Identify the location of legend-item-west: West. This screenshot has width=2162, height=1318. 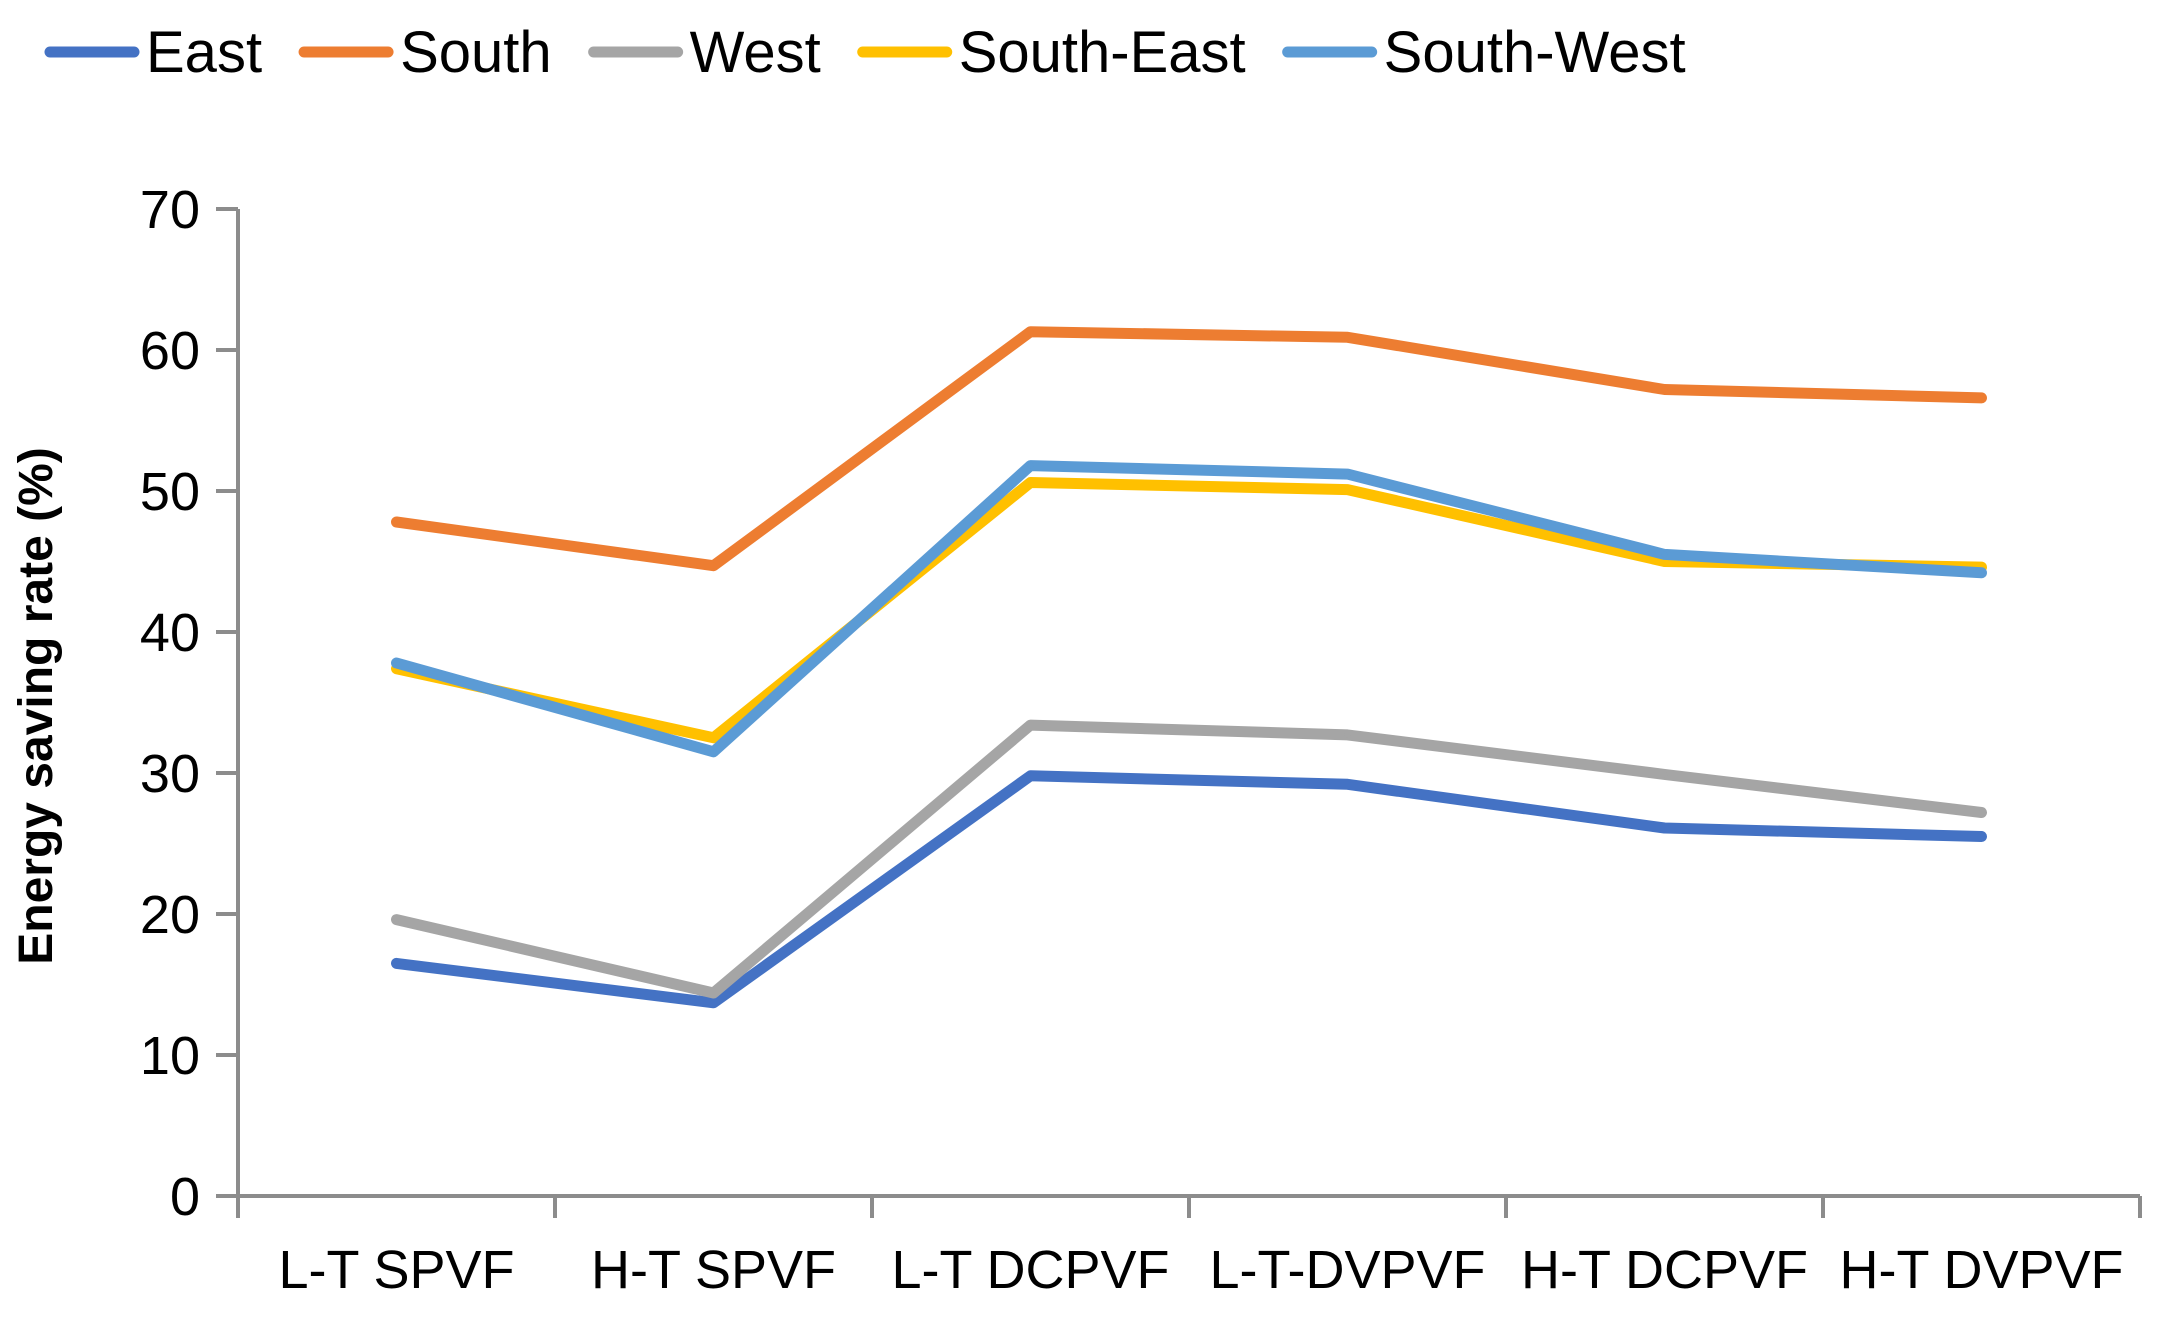
(704, 52).